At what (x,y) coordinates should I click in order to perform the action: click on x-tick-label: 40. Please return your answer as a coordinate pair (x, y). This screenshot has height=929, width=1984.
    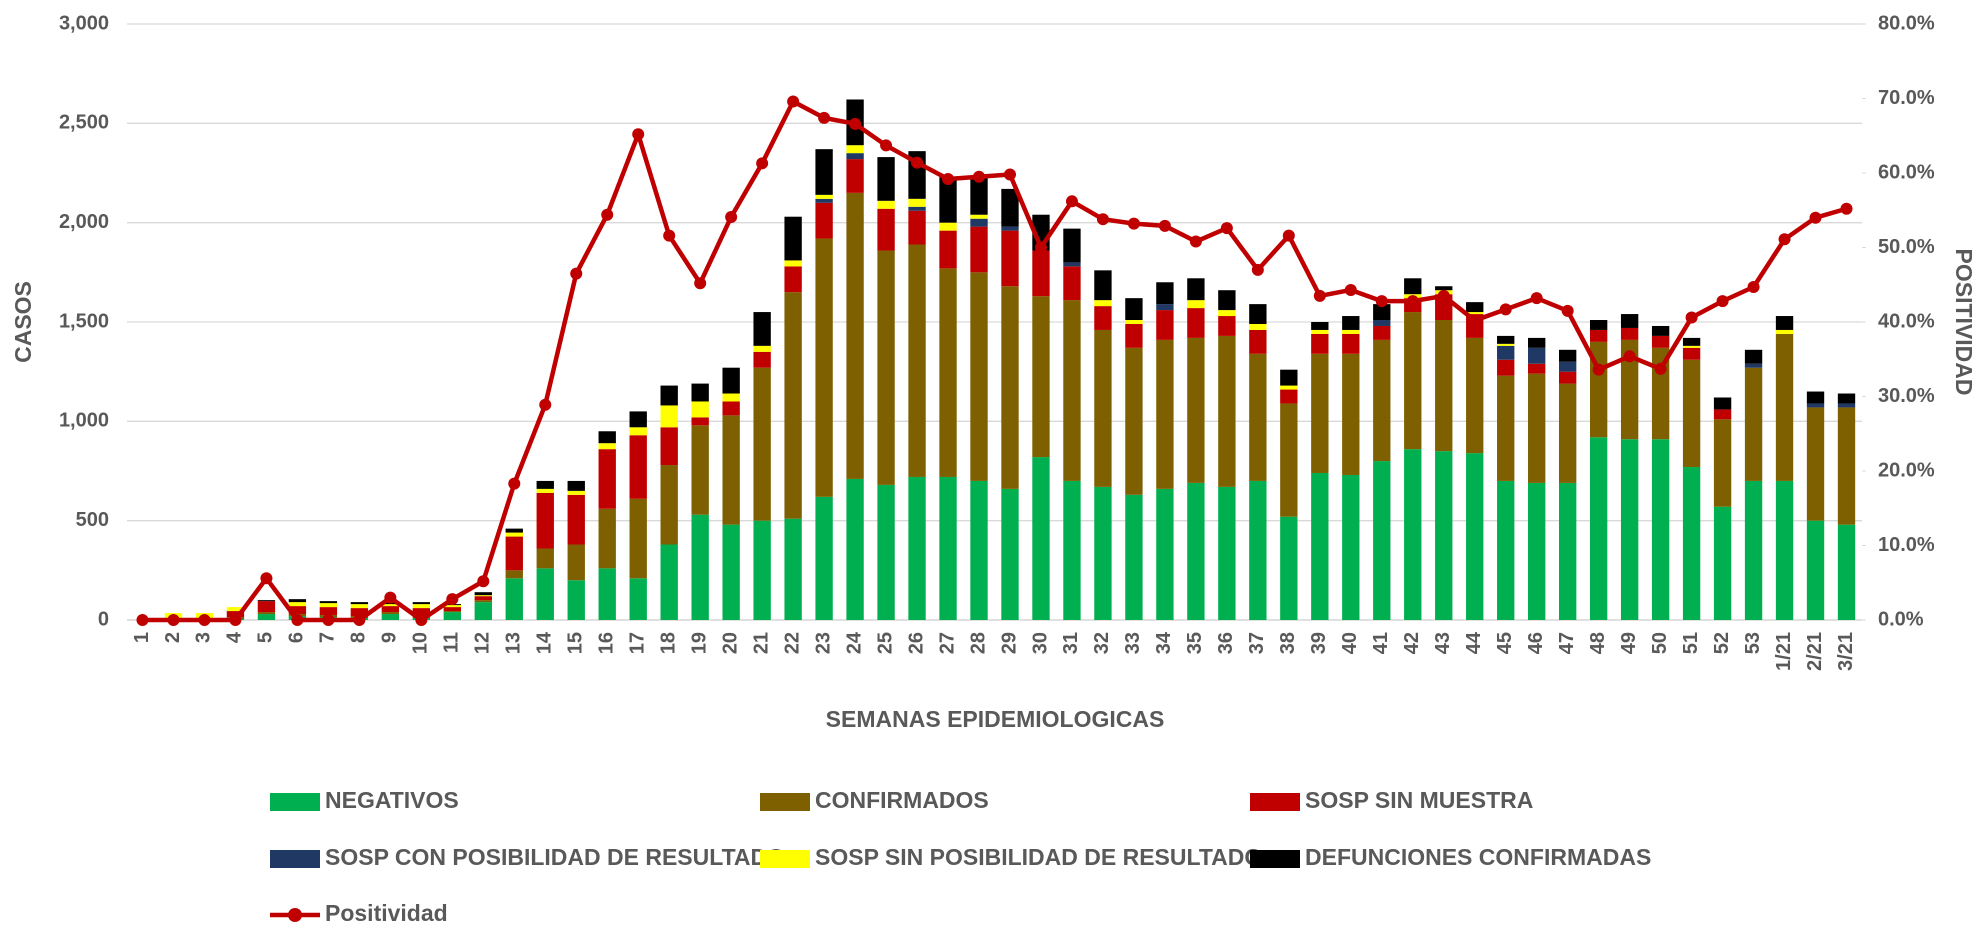
    Looking at the image, I should click on (1350, 643).